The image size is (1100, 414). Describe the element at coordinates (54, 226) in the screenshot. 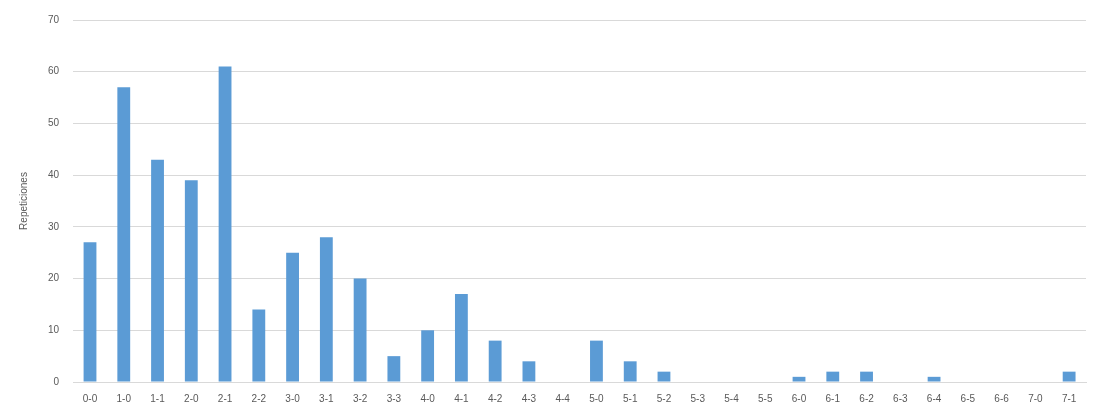

I see `y-tick-label: 30` at that location.